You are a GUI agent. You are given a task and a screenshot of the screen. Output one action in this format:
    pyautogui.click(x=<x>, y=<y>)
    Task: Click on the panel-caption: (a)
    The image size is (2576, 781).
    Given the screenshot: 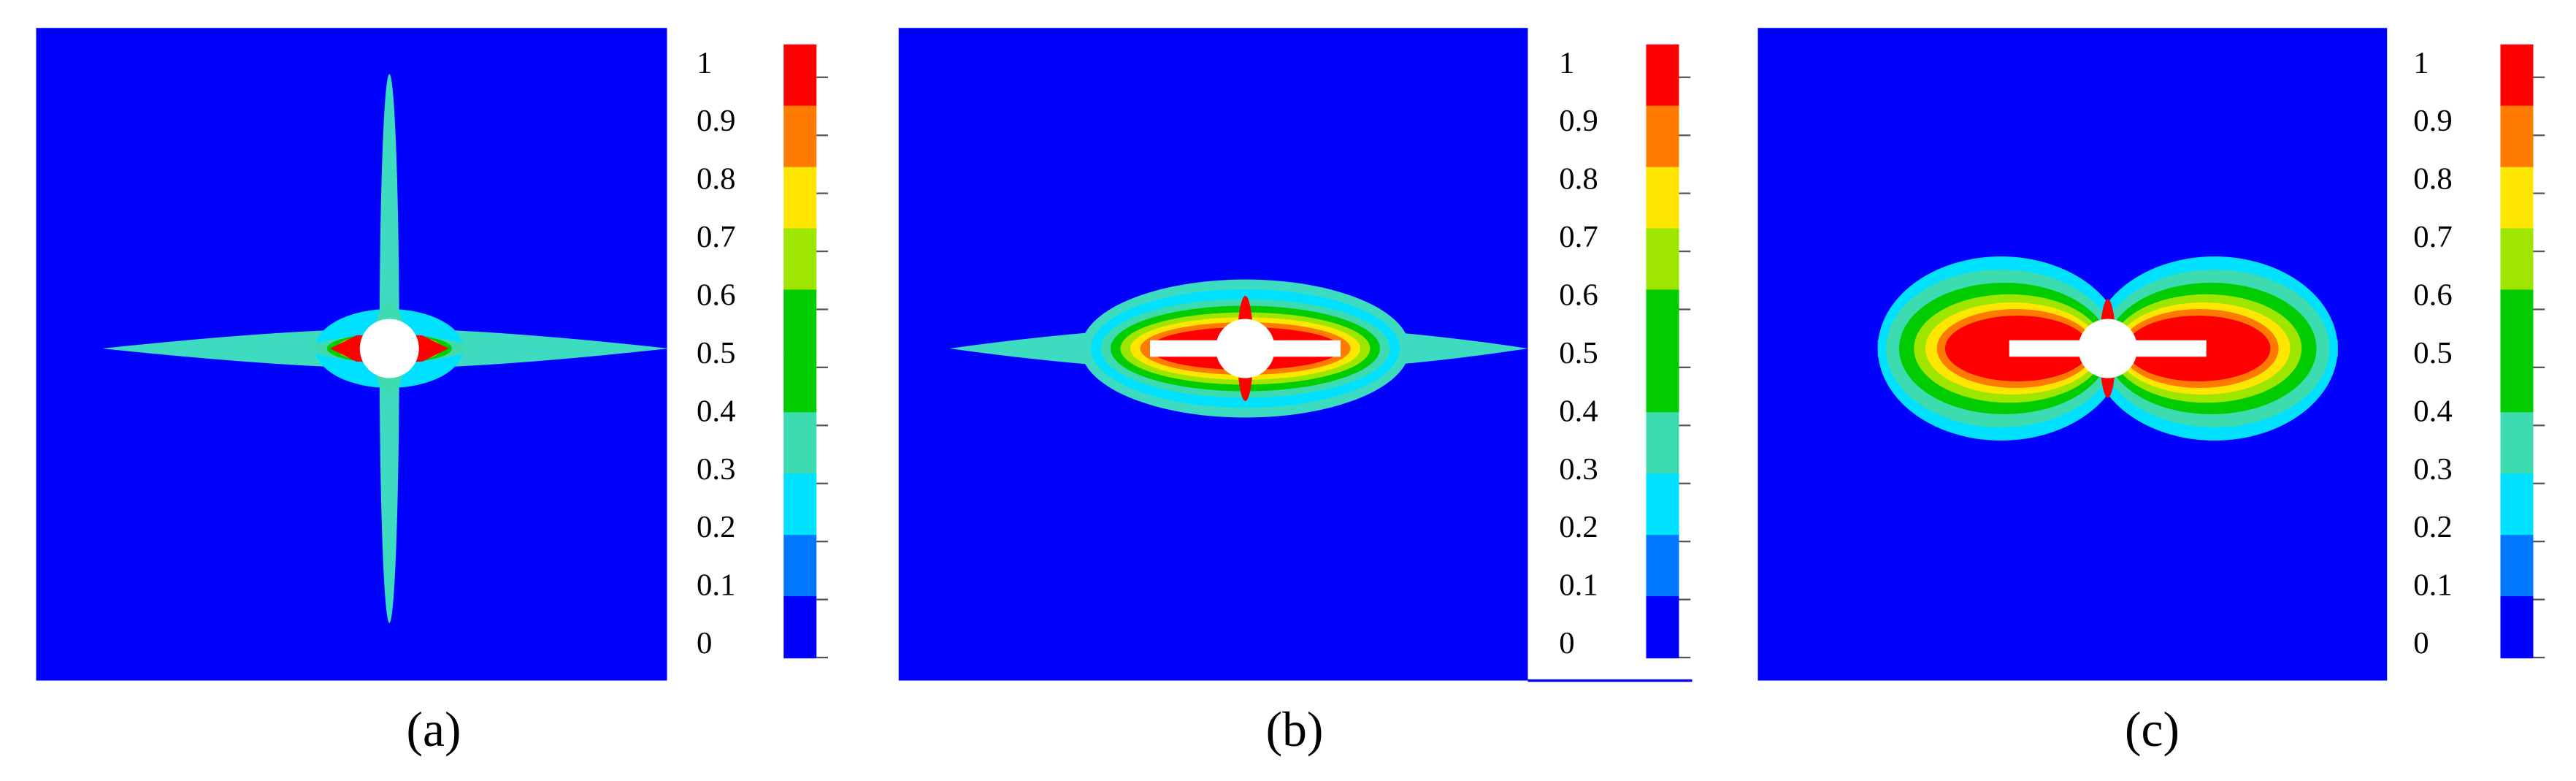 What is the action you would take?
    pyautogui.click(x=434, y=729)
    